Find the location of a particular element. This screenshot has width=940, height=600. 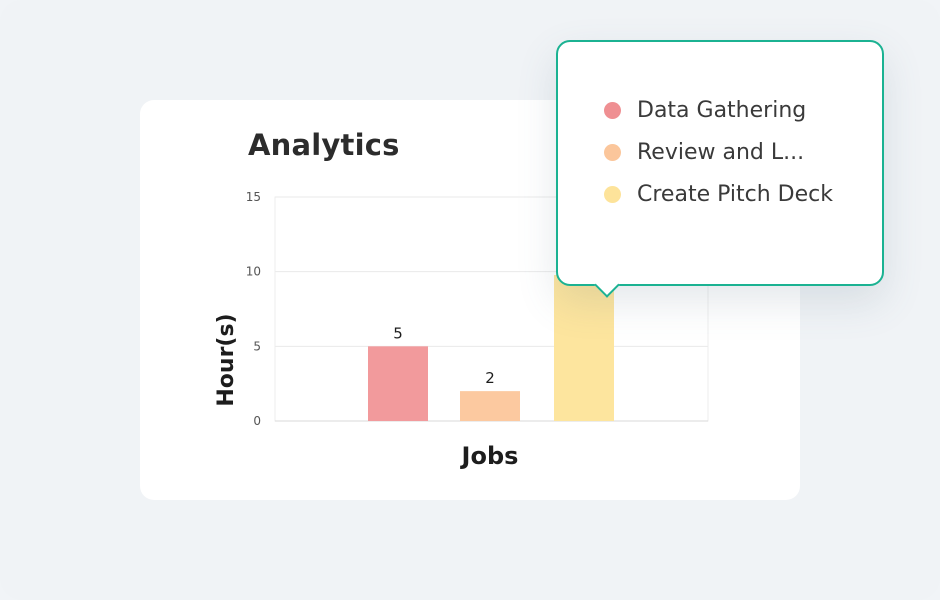

y-axis-label: Hour(s) is located at coordinates (226, 359).